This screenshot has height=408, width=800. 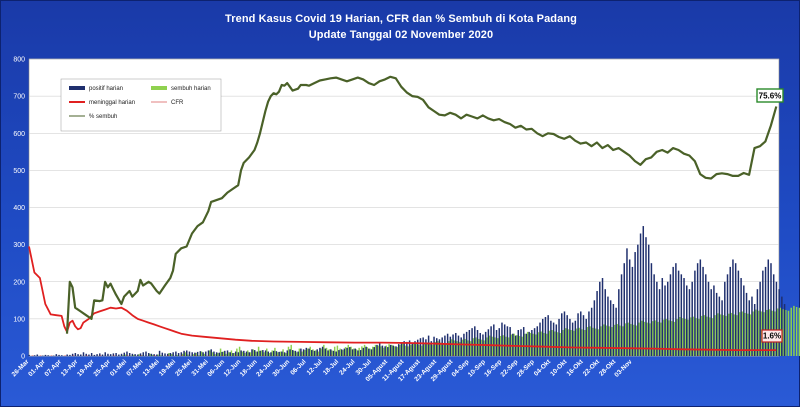 I want to click on x-tick-label: 01-Mei, so click(x=118, y=367).